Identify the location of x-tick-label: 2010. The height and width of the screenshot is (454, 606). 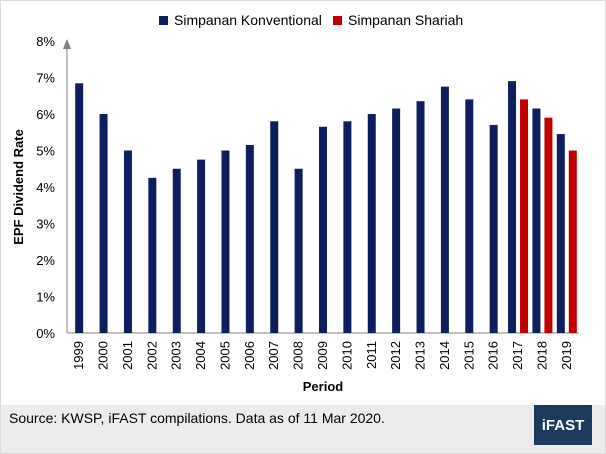
(346, 355).